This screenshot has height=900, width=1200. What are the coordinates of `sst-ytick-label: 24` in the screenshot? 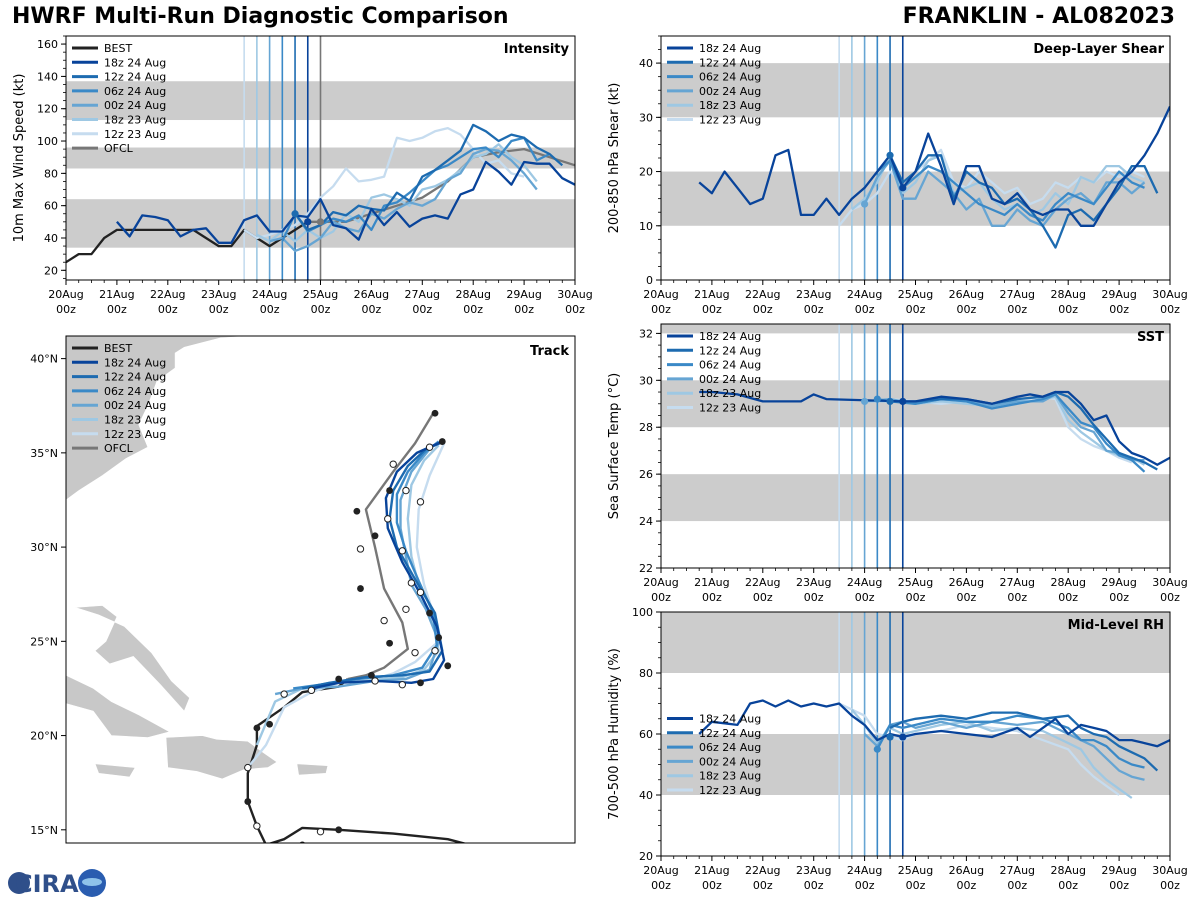 It's located at (646, 521).